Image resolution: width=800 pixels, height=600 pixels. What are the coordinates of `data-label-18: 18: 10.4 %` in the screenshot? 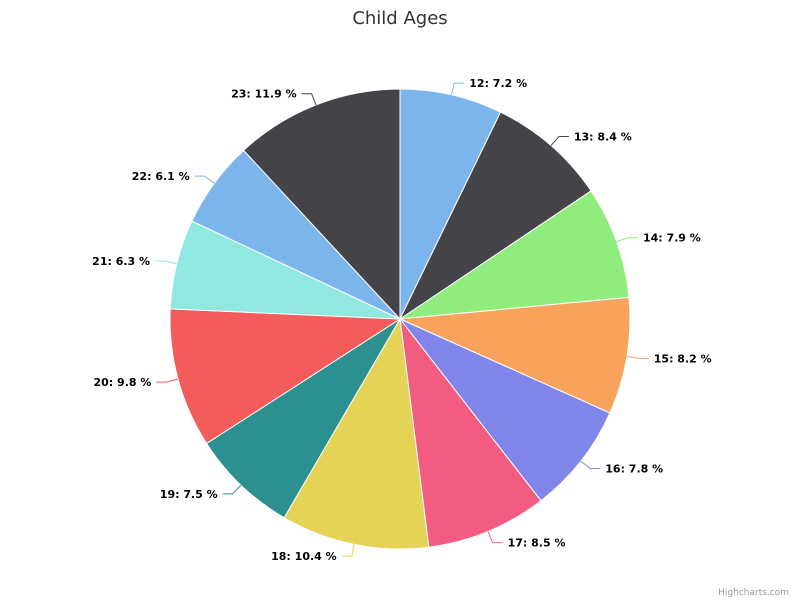 It's located at (304, 556).